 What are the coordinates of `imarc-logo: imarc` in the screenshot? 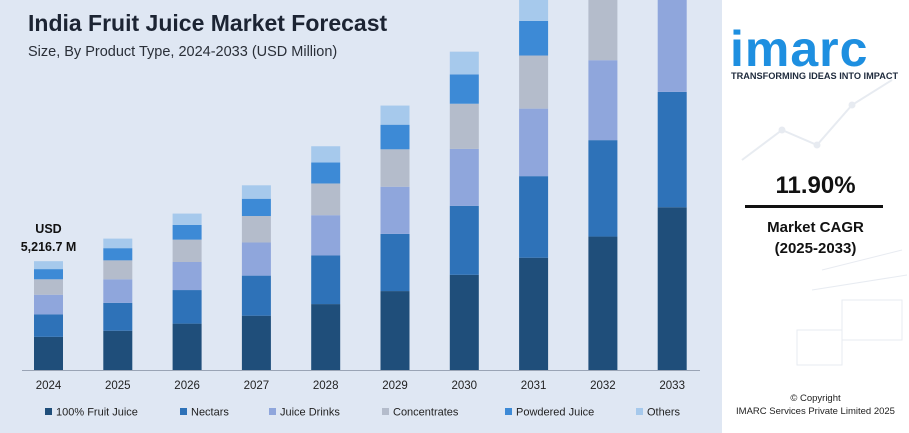 It's located at (799, 49).